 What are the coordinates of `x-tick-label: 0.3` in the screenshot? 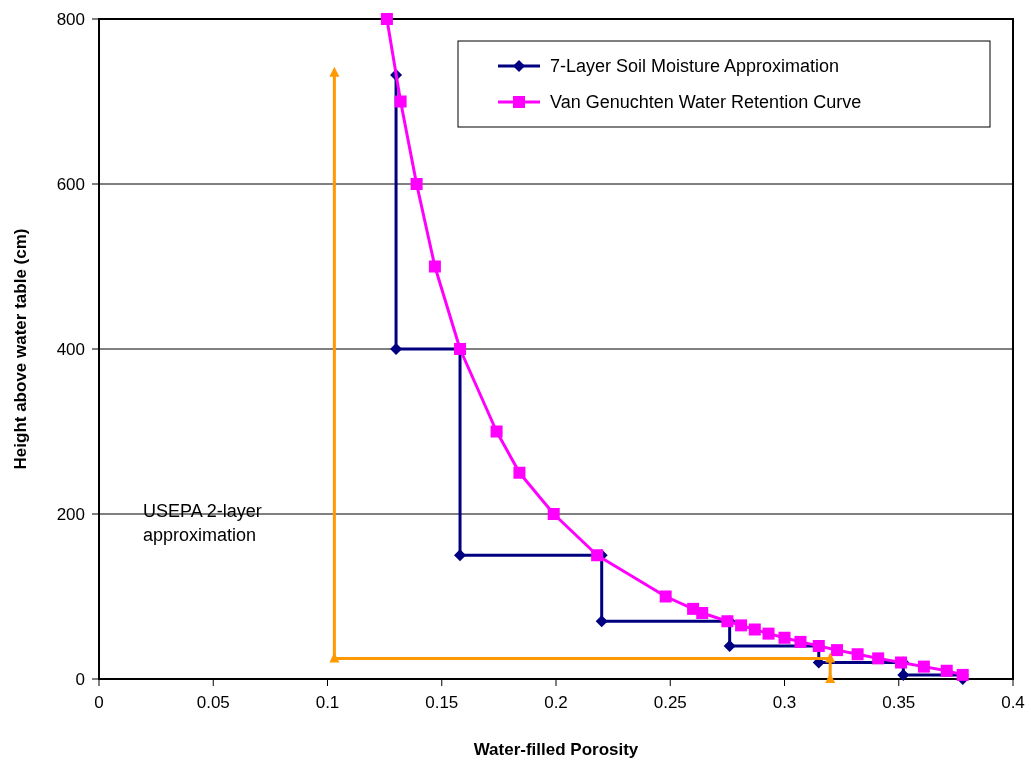 It's located at (784, 702).